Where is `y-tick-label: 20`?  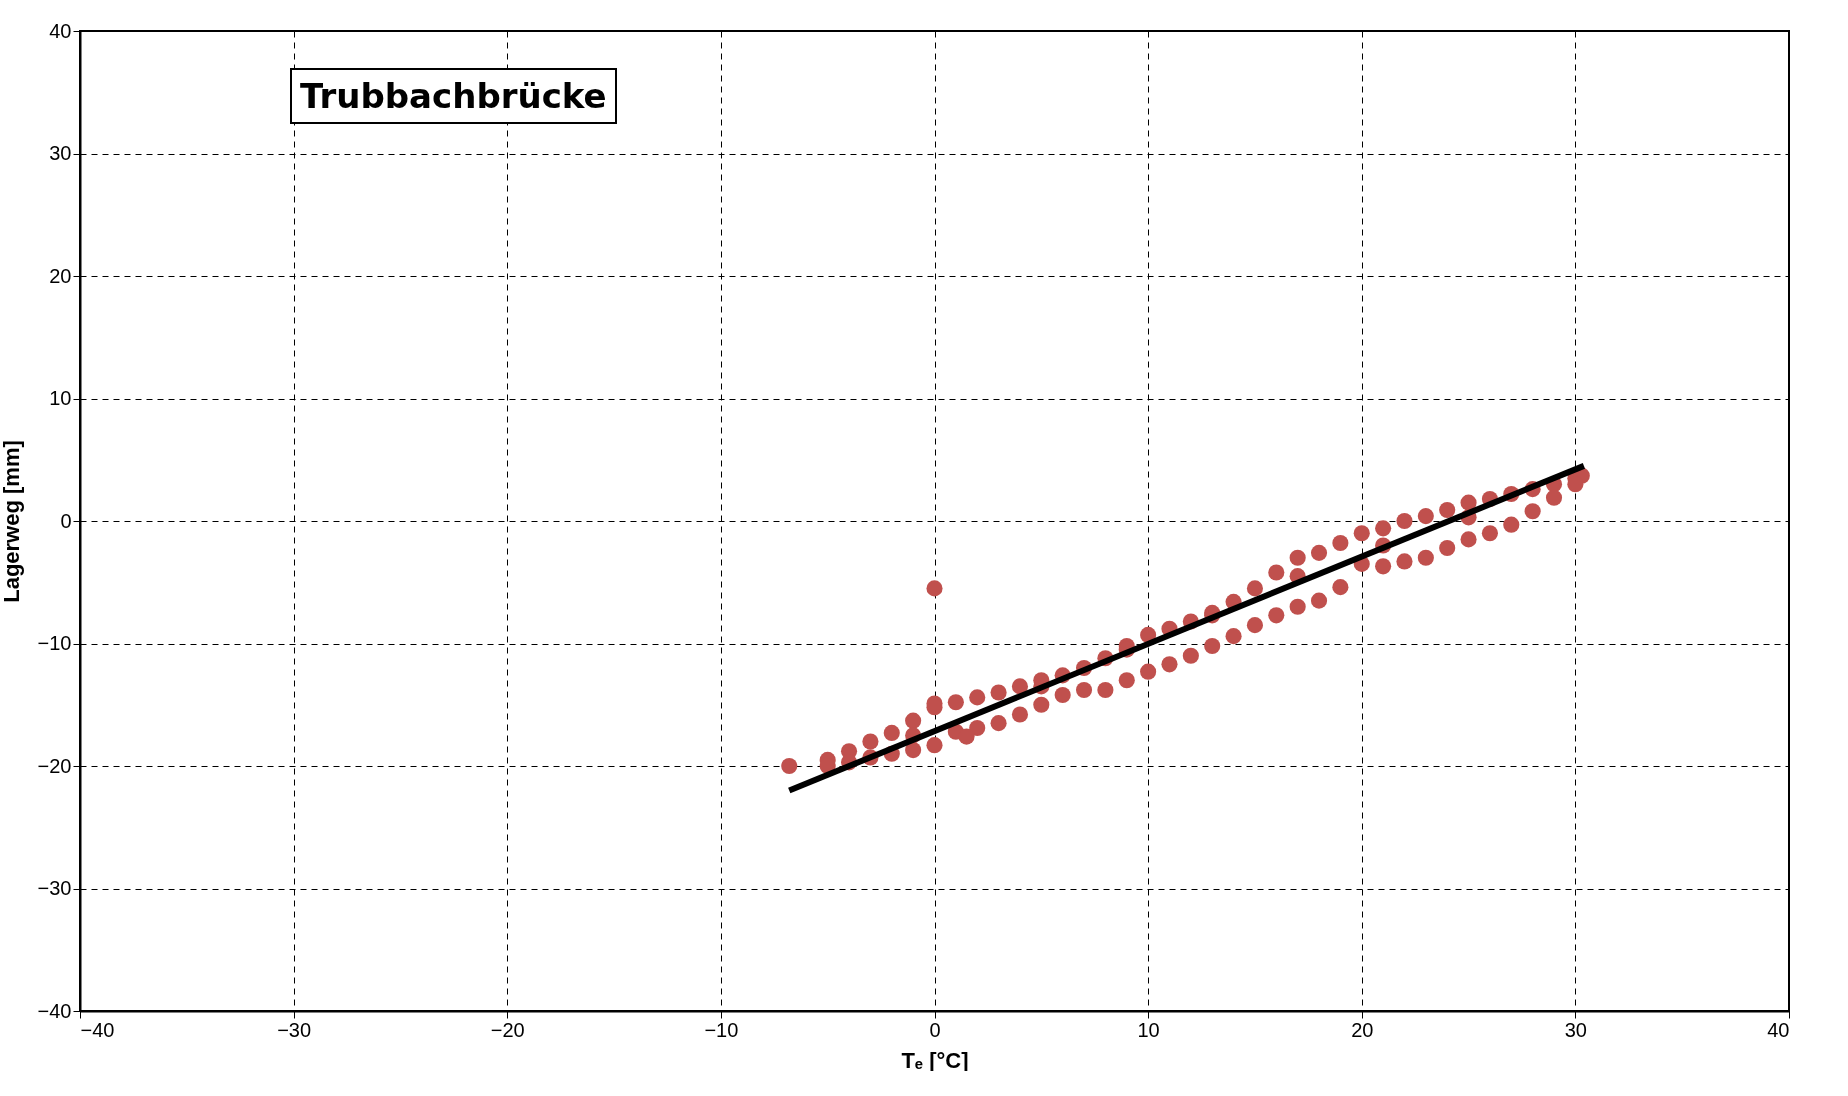
y-tick-label: 20 is located at coordinates (60, 275).